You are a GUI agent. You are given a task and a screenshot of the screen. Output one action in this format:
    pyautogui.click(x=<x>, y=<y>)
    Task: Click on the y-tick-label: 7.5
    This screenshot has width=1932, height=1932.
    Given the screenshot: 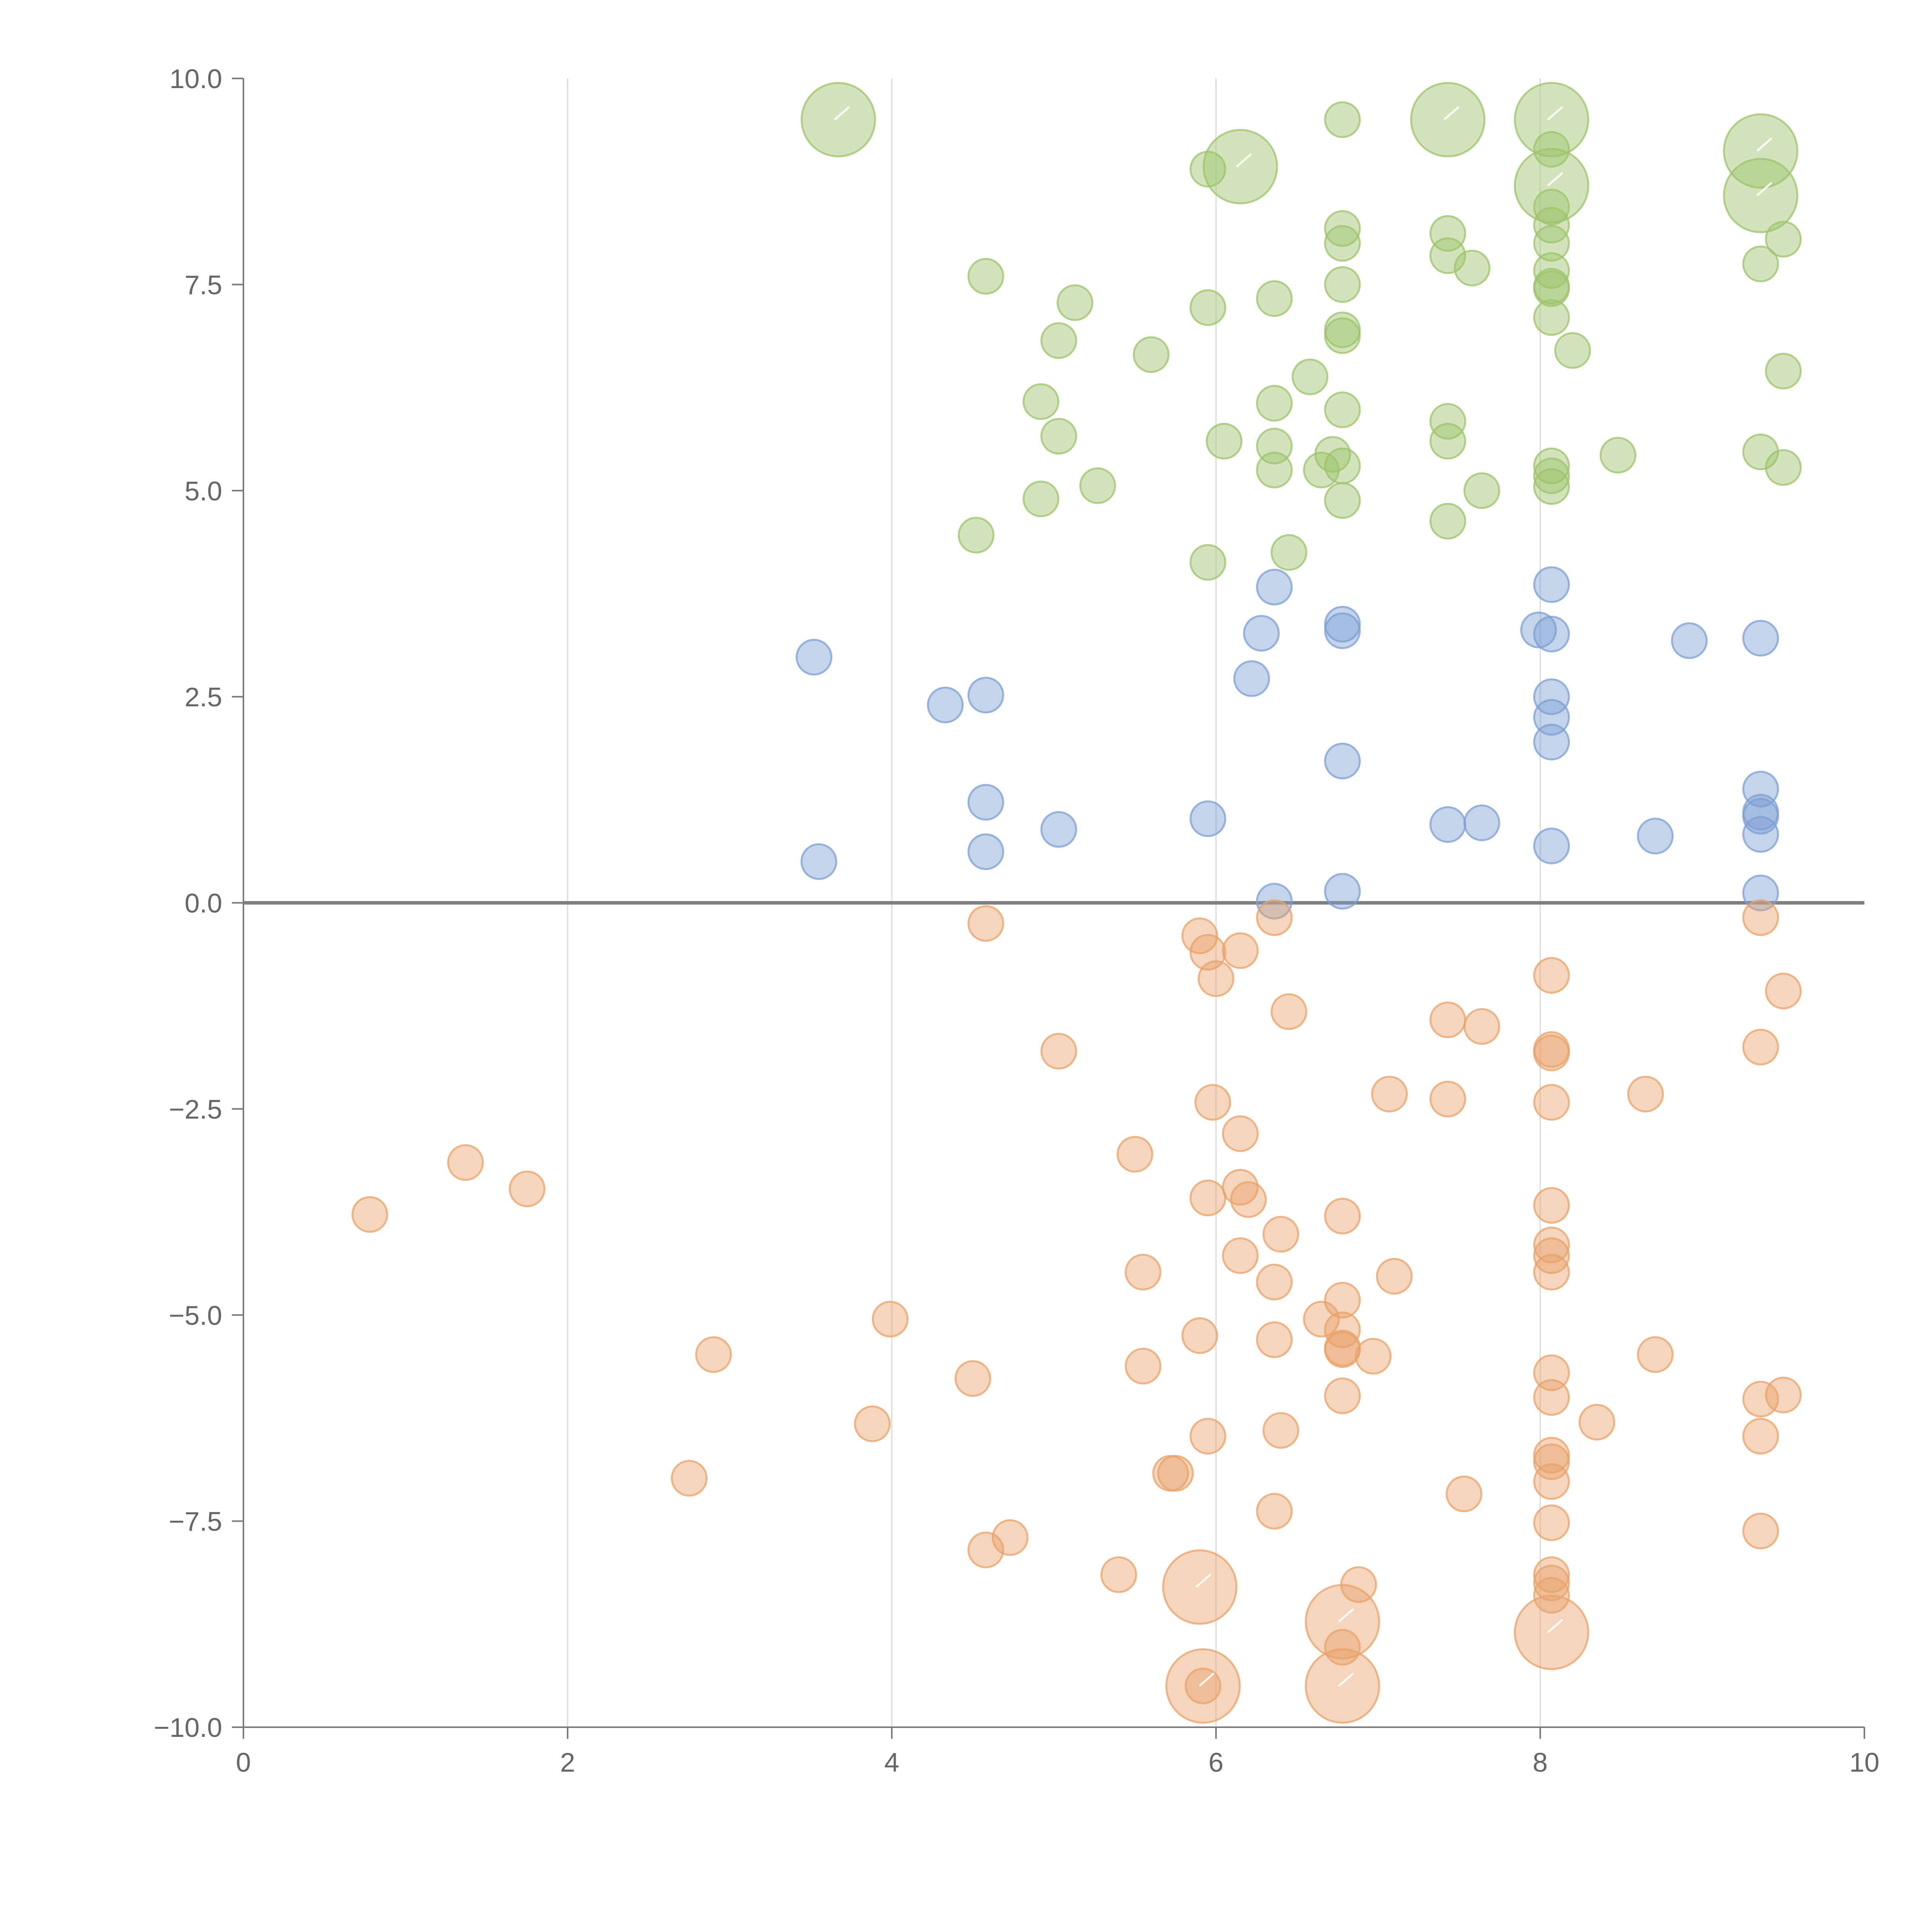 What is the action you would take?
    pyautogui.click(x=204, y=285)
    